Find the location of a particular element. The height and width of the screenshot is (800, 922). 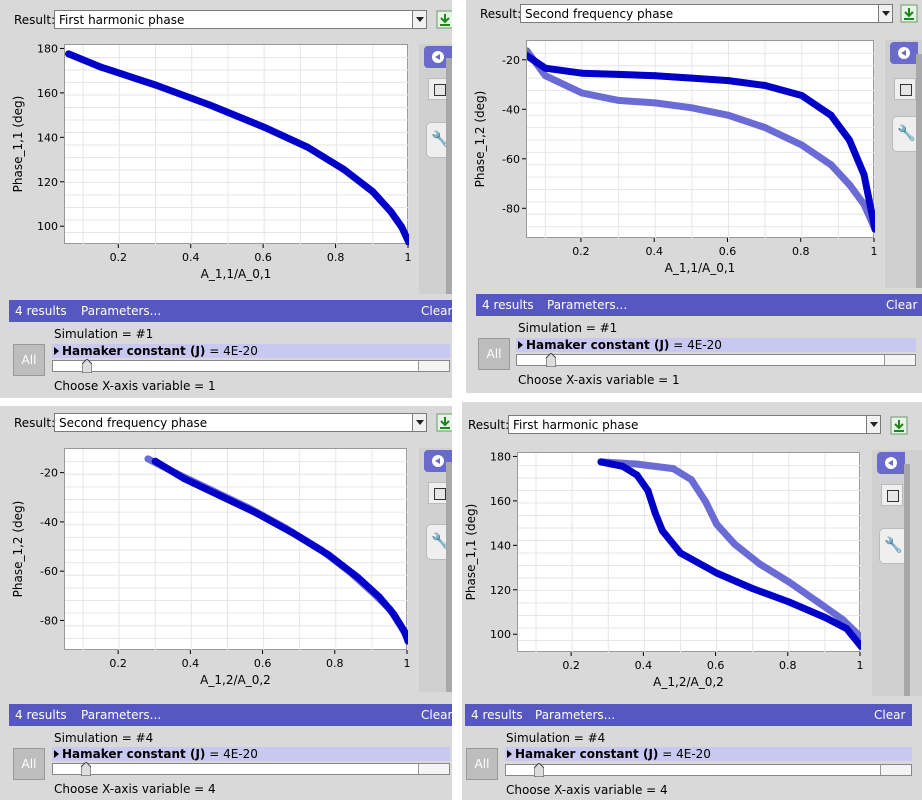

results-count: 4 results is located at coordinates (508, 305).